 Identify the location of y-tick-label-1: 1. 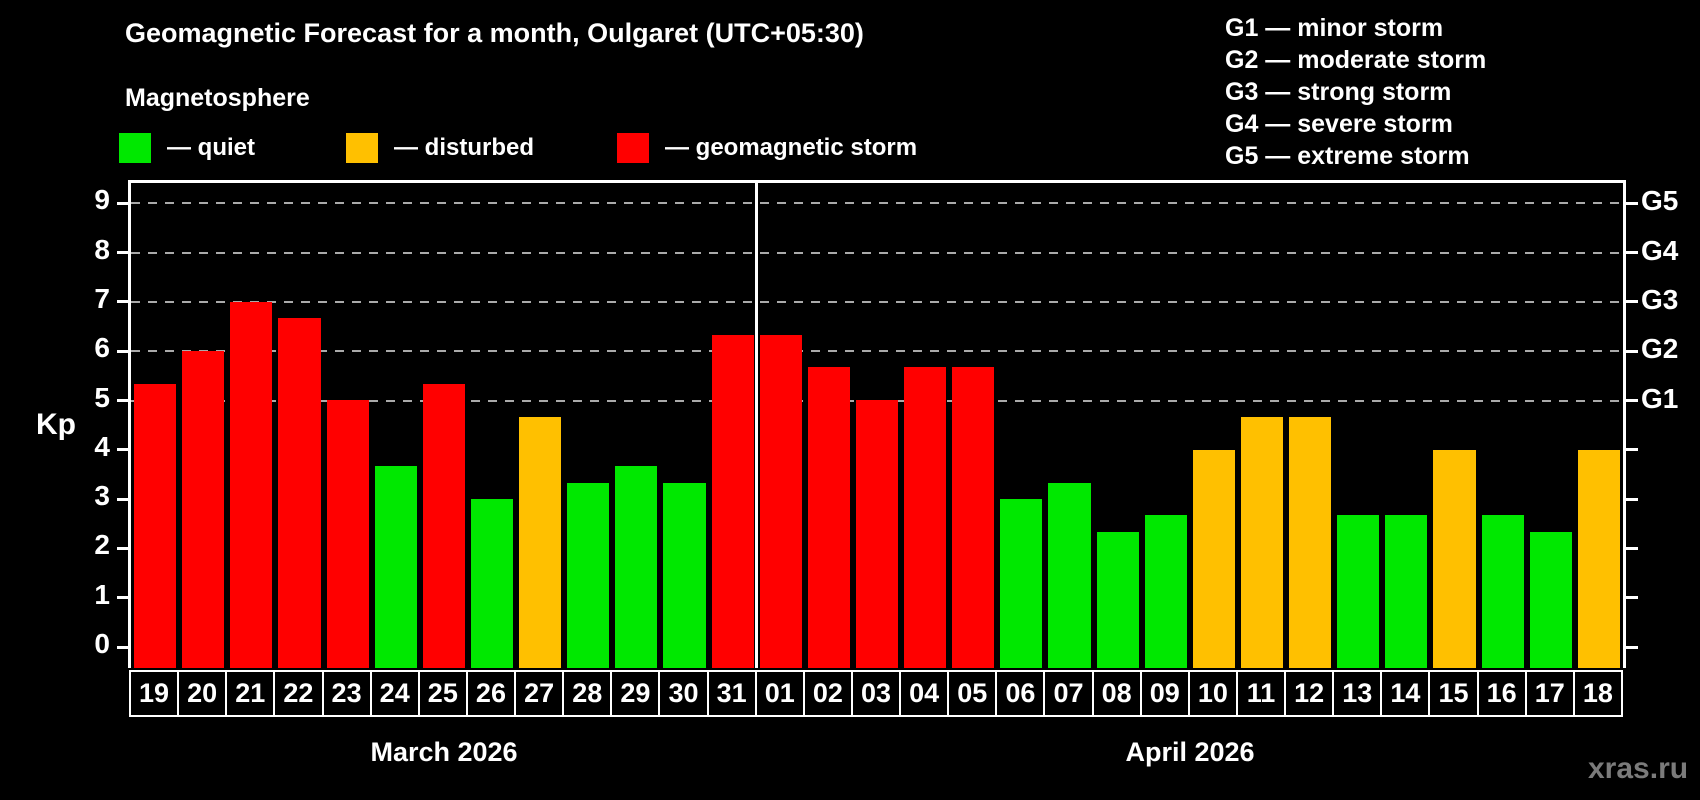
(102, 594).